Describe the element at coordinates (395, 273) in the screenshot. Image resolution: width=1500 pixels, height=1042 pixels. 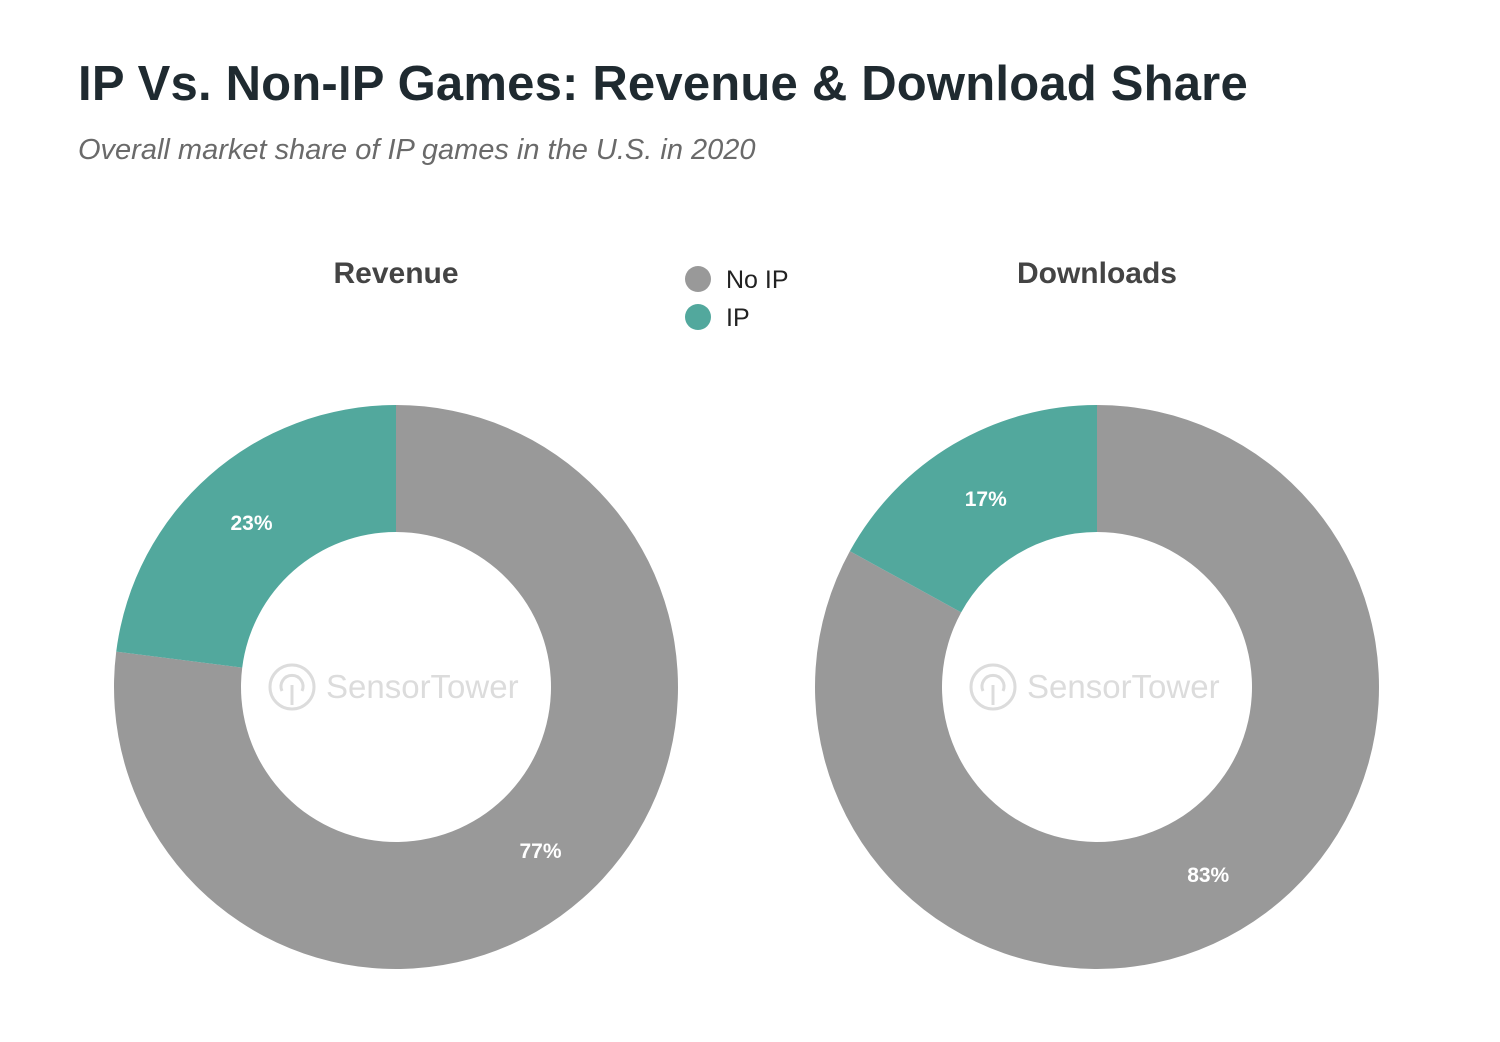
I see `revenue-panel-title: Revenue` at that location.